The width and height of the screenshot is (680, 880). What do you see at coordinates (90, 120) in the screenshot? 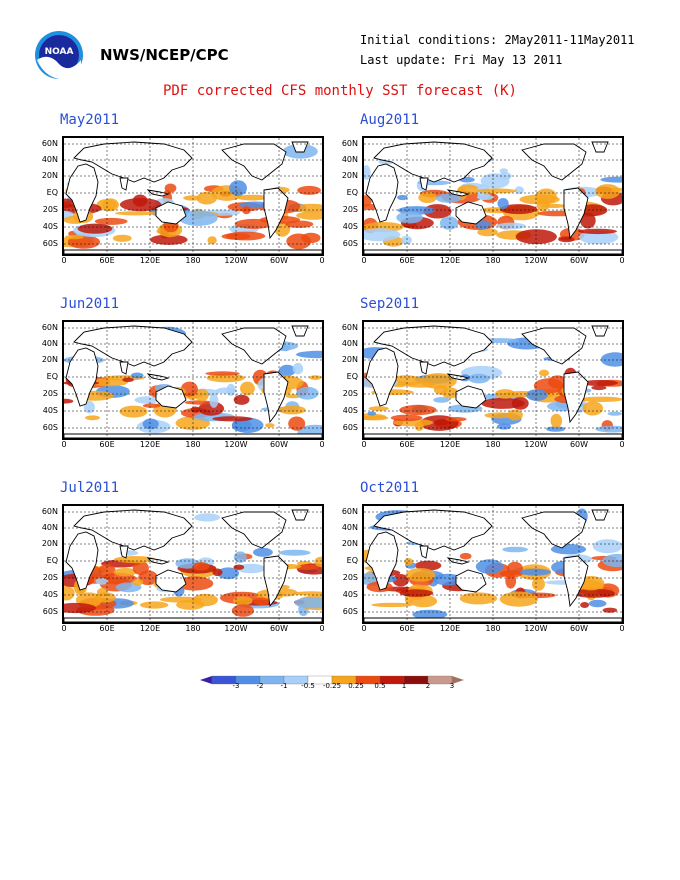
I see `panel-title: May2011` at bounding box center [90, 120].